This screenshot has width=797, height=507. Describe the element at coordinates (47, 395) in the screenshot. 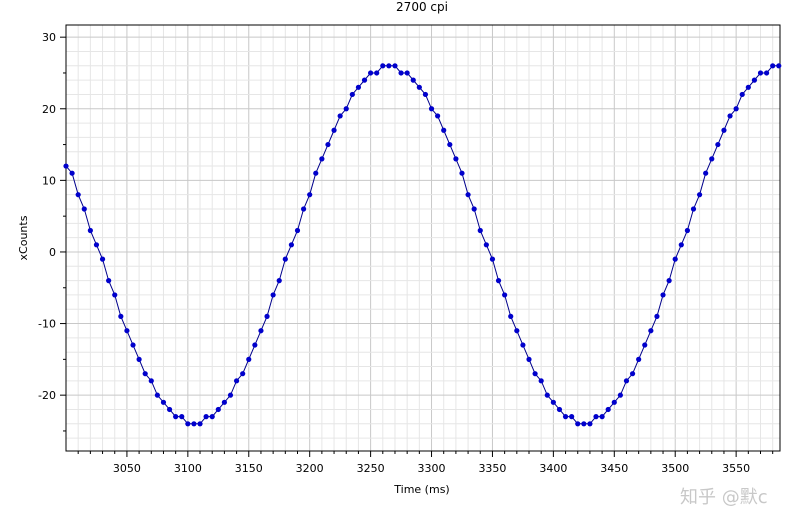

I see `y-tick-label: -20` at that location.